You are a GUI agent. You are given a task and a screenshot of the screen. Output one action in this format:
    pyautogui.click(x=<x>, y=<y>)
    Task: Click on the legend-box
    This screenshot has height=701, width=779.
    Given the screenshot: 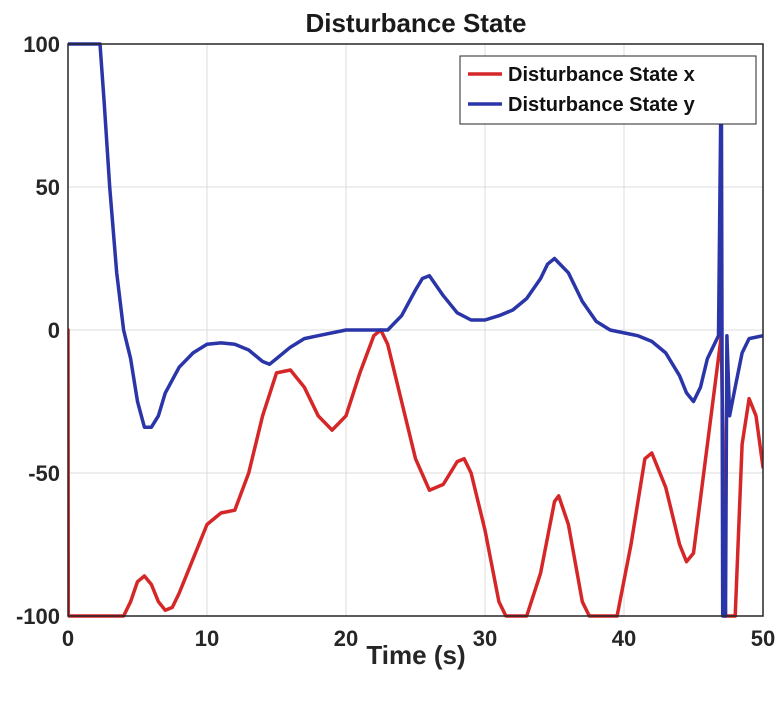 What is the action you would take?
    pyautogui.click(x=608, y=90)
    